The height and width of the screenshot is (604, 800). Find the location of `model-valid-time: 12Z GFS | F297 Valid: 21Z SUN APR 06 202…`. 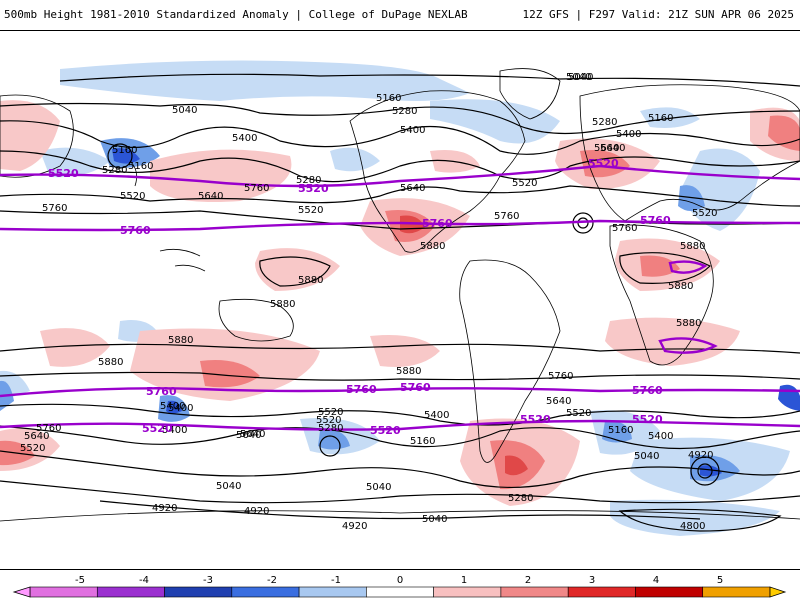

model-valid-time: 12Z GFS | F297 Valid: 21Z SUN APR 06 202… is located at coordinates (658, 14).